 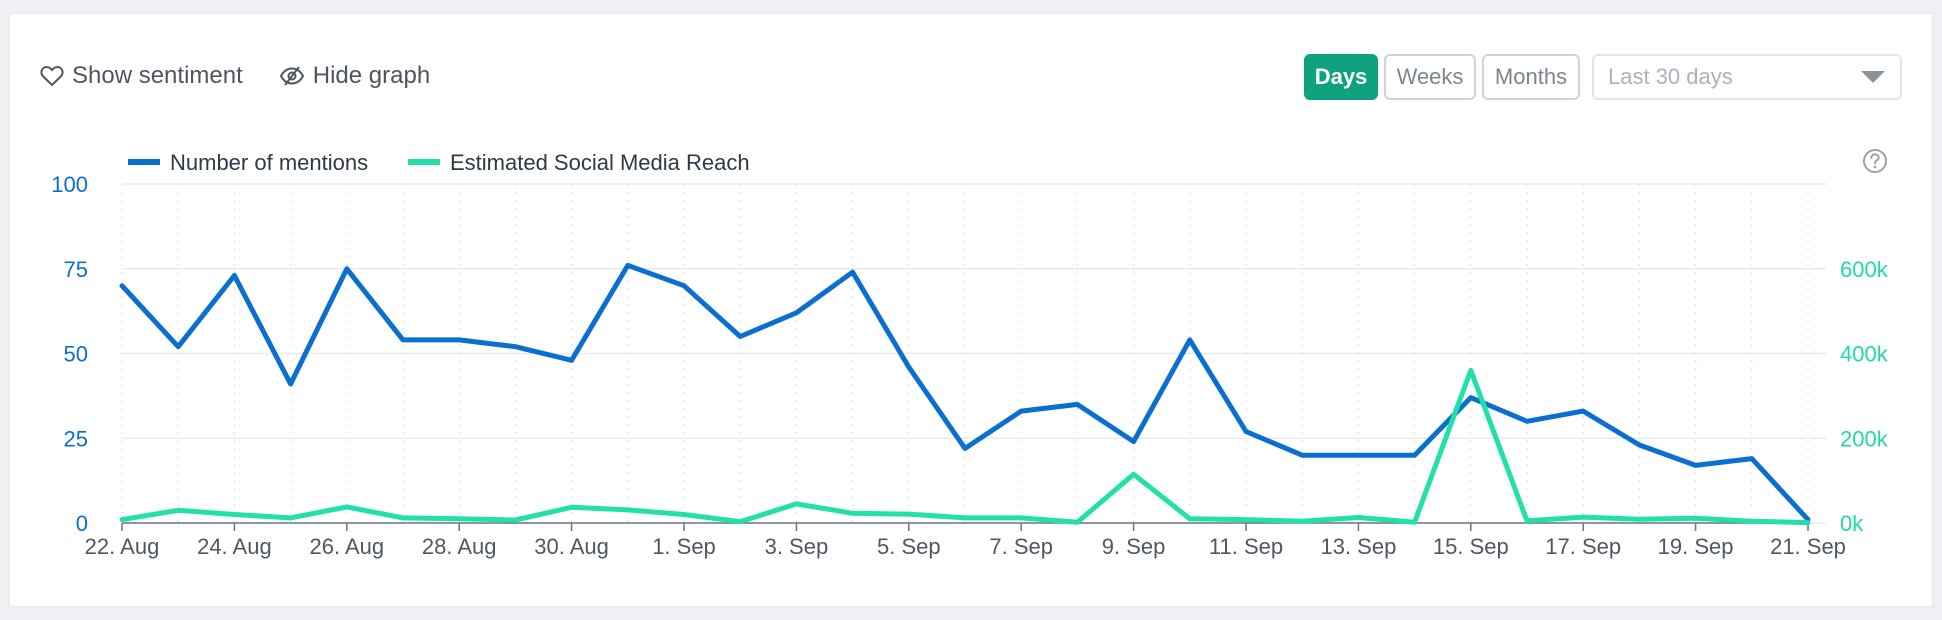 I want to click on x-tick-label: 17. Sep, so click(x=1583, y=546).